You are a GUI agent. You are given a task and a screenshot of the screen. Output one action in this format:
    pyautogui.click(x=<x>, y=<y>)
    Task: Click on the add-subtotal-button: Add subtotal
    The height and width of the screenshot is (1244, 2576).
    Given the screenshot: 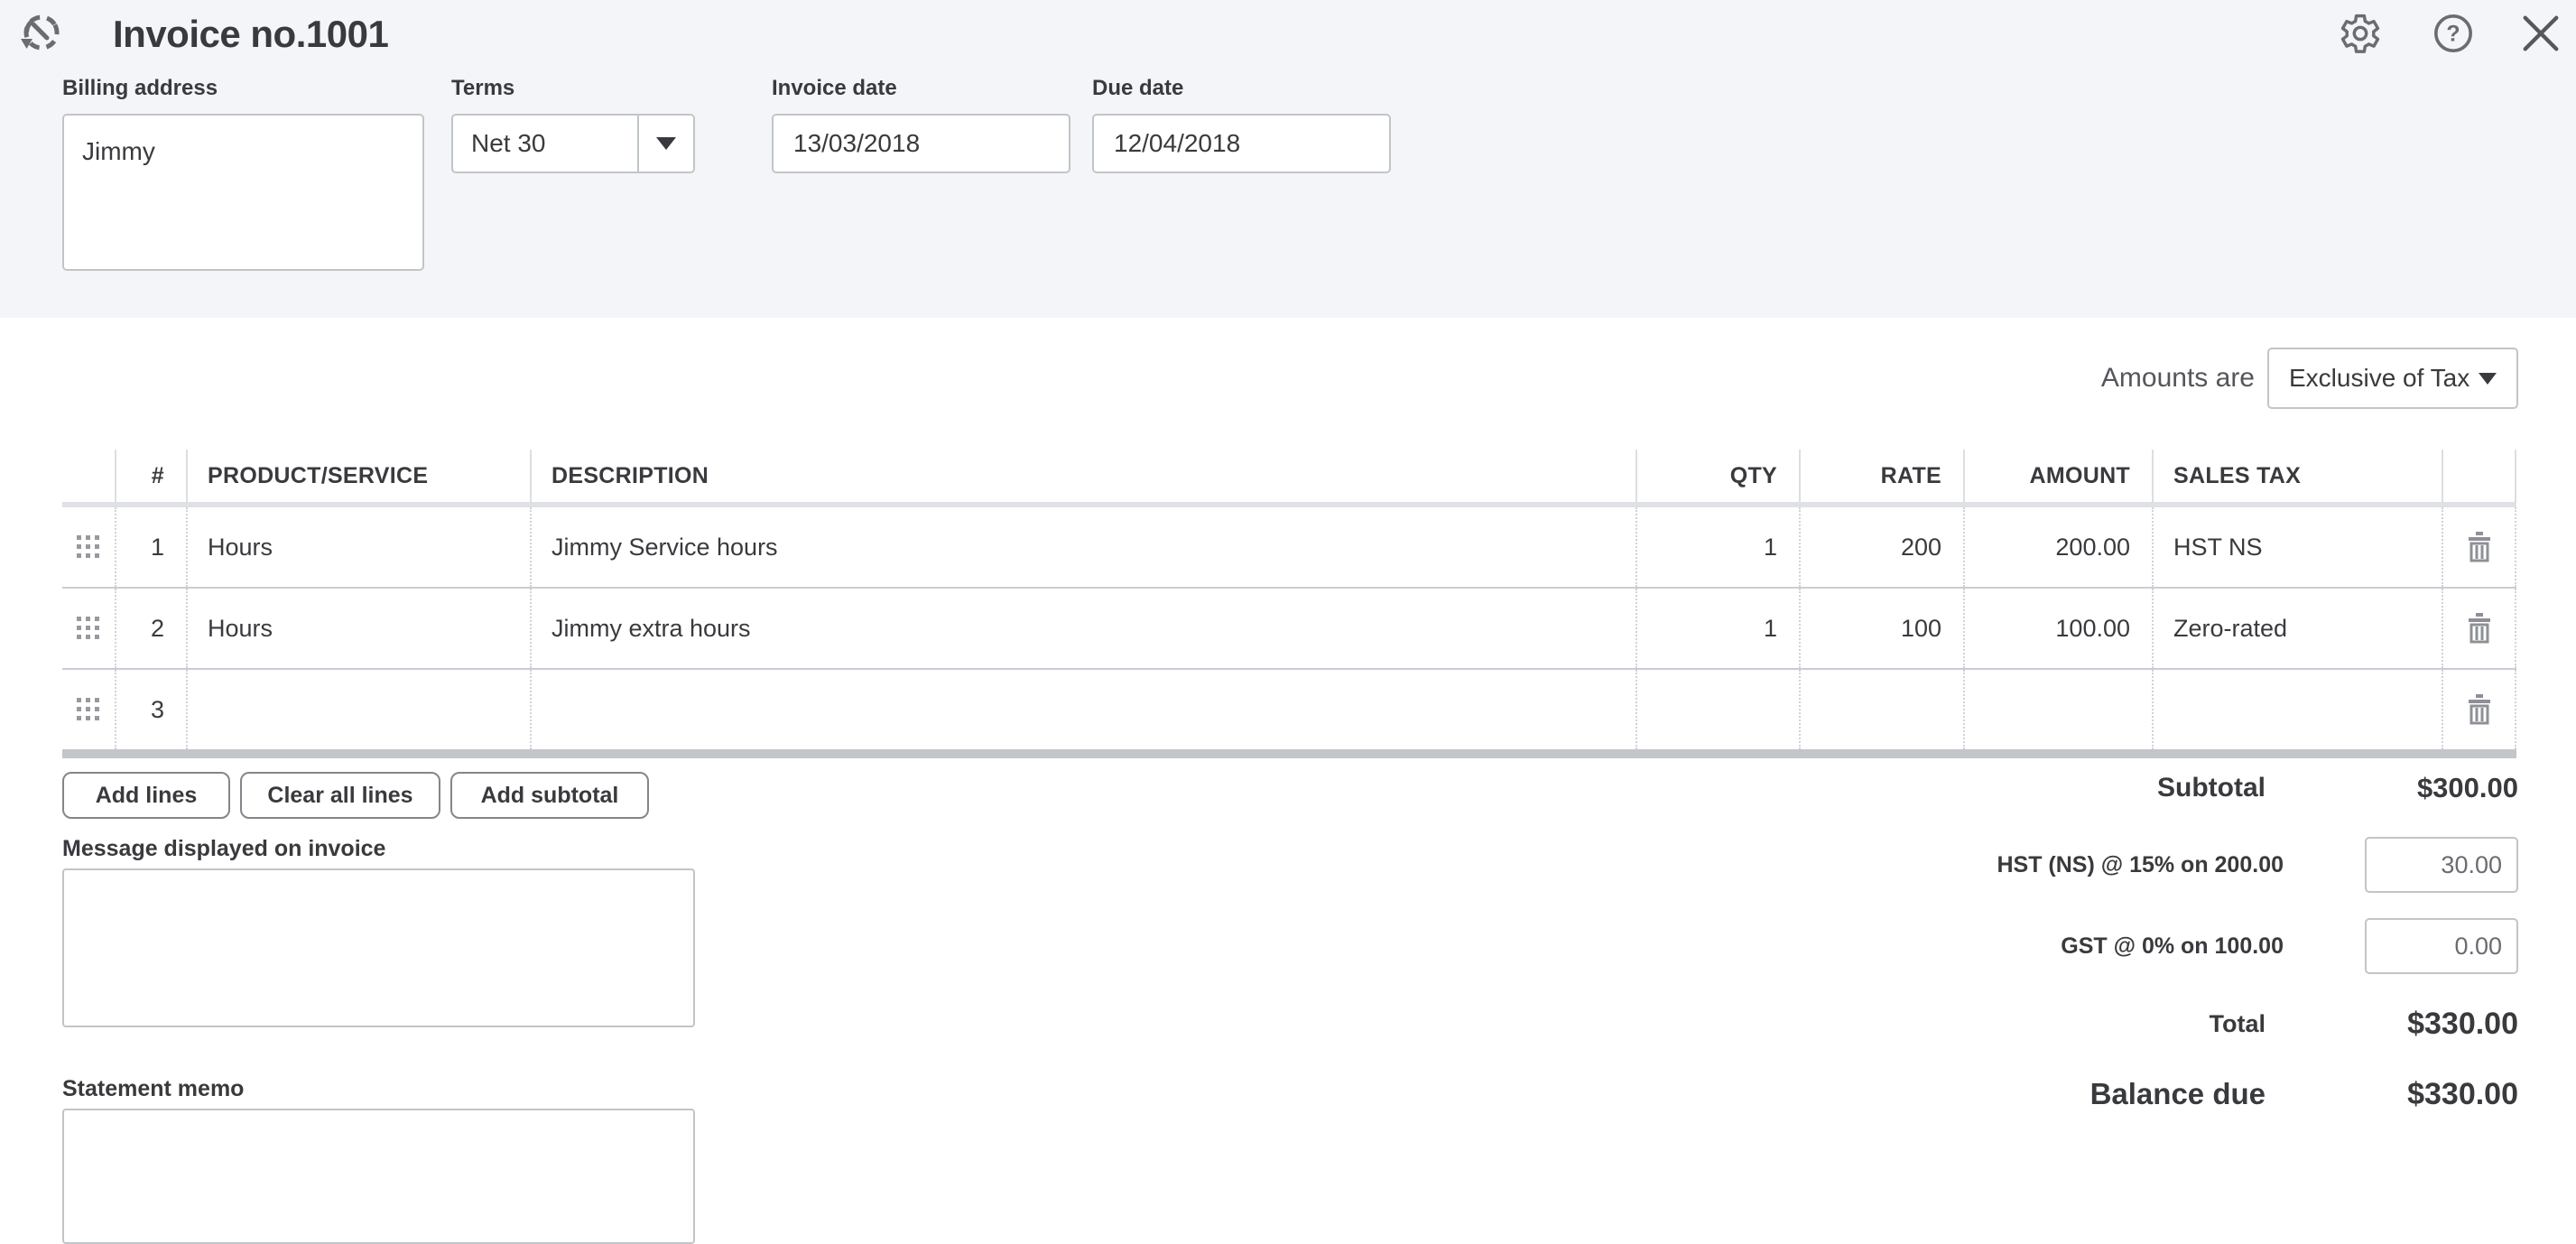 What is the action you would take?
    pyautogui.click(x=549, y=795)
    